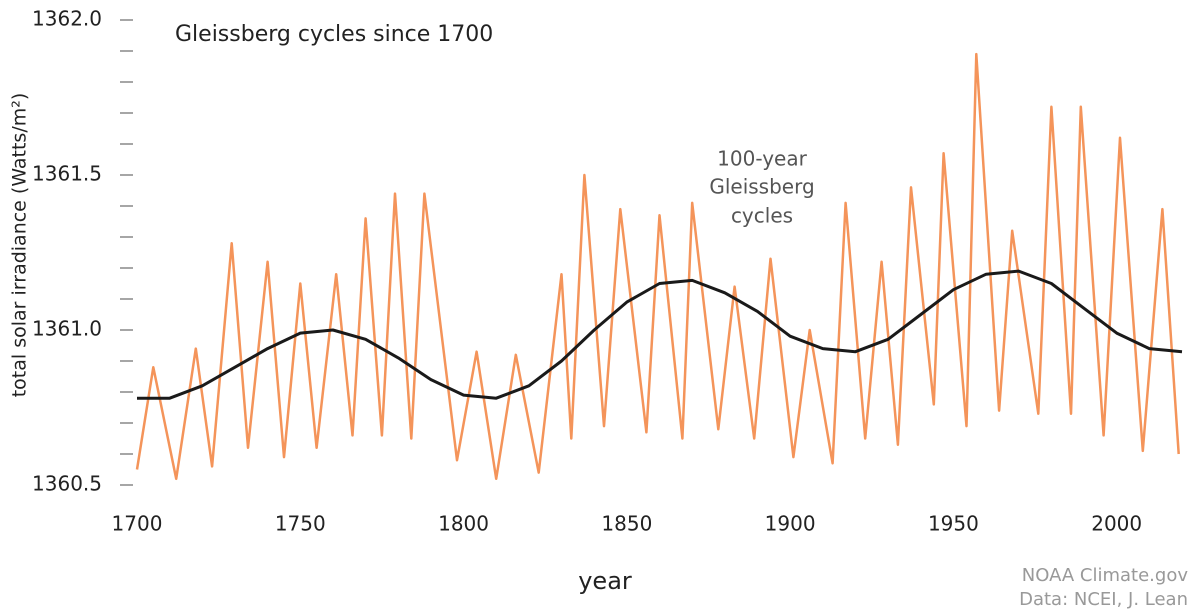 The image size is (1200, 614). What do you see at coordinates (300, 524) in the screenshot?
I see `x-tick-label: 1750` at bounding box center [300, 524].